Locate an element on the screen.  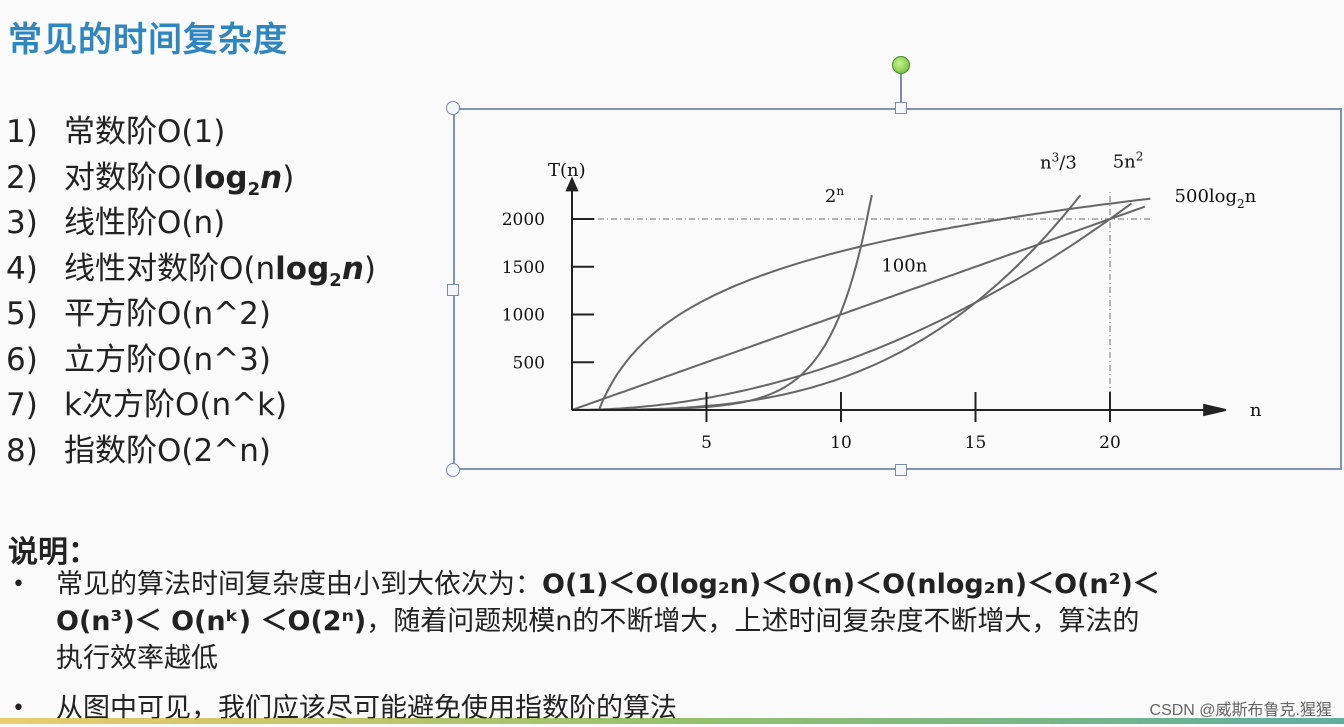
series-label-100n: 100n is located at coordinates (904, 266).